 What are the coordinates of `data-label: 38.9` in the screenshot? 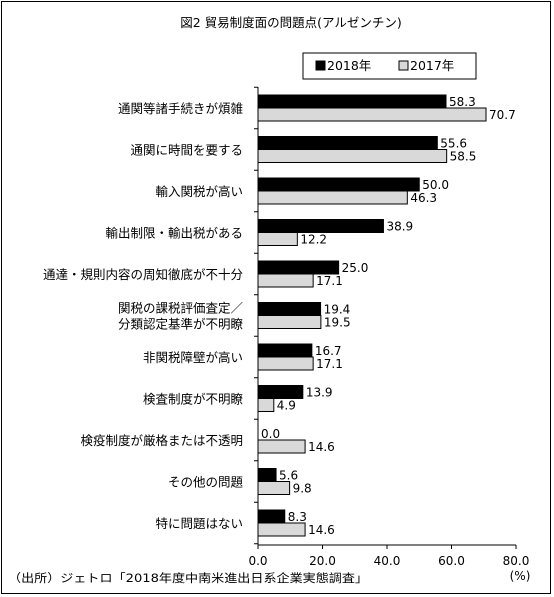 It's located at (399, 227).